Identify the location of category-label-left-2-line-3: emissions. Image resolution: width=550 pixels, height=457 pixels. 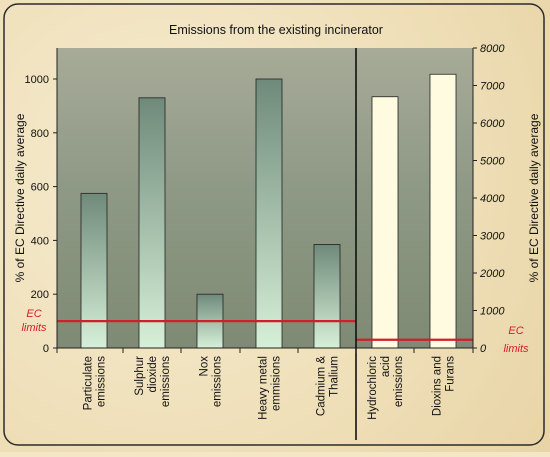
(166, 381).